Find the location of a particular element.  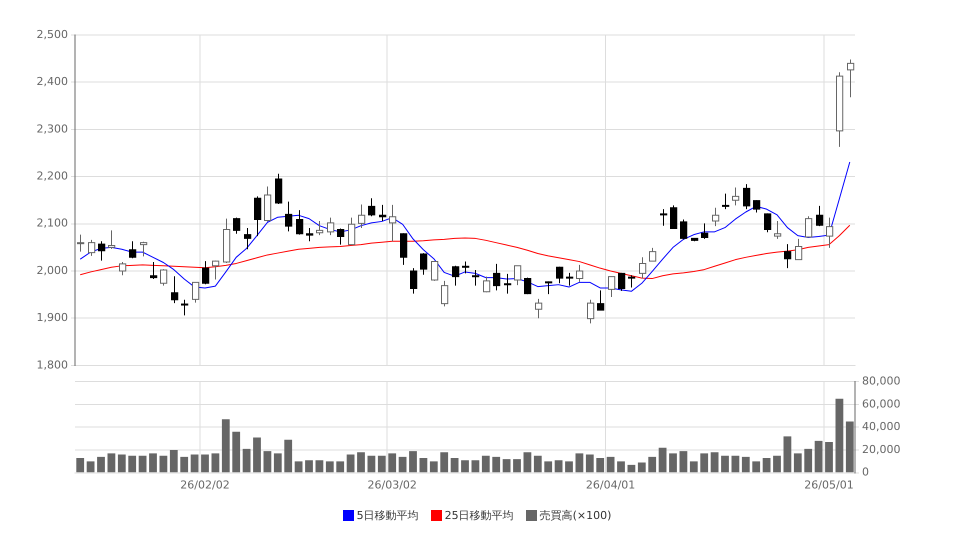

legend-label: 売買高(×100) is located at coordinates (576, 515).